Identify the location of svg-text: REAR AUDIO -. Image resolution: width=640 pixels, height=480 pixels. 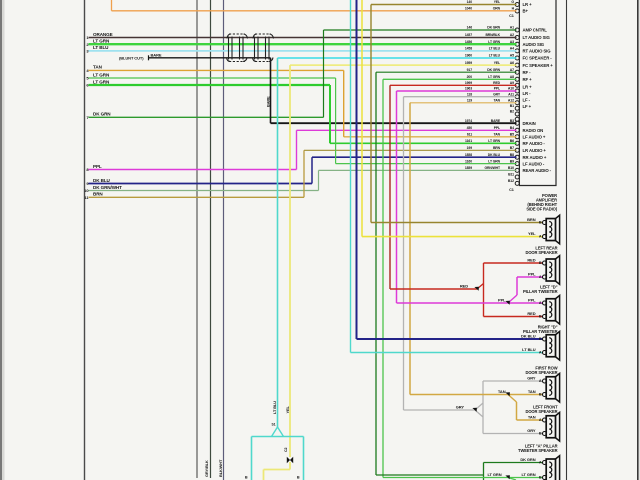
(537, 170).